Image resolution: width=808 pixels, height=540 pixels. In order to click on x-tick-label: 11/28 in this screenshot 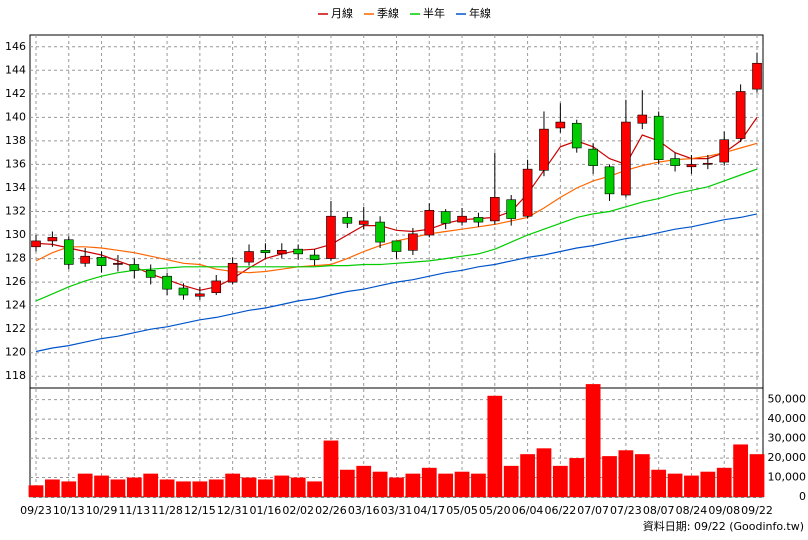, I will do `click(167, 510)`.